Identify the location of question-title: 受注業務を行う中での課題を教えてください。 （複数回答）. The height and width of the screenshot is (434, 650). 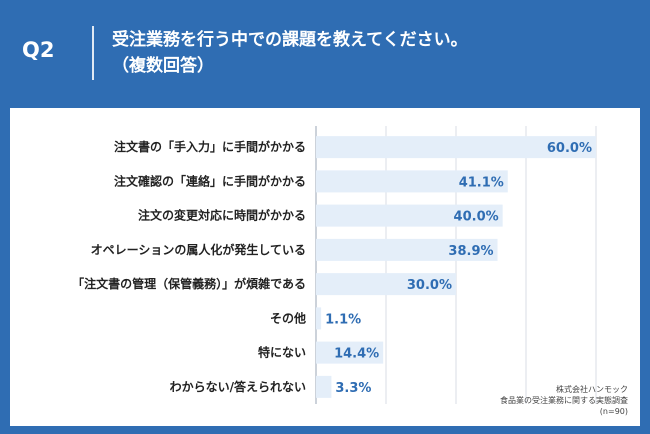
(290, 53).